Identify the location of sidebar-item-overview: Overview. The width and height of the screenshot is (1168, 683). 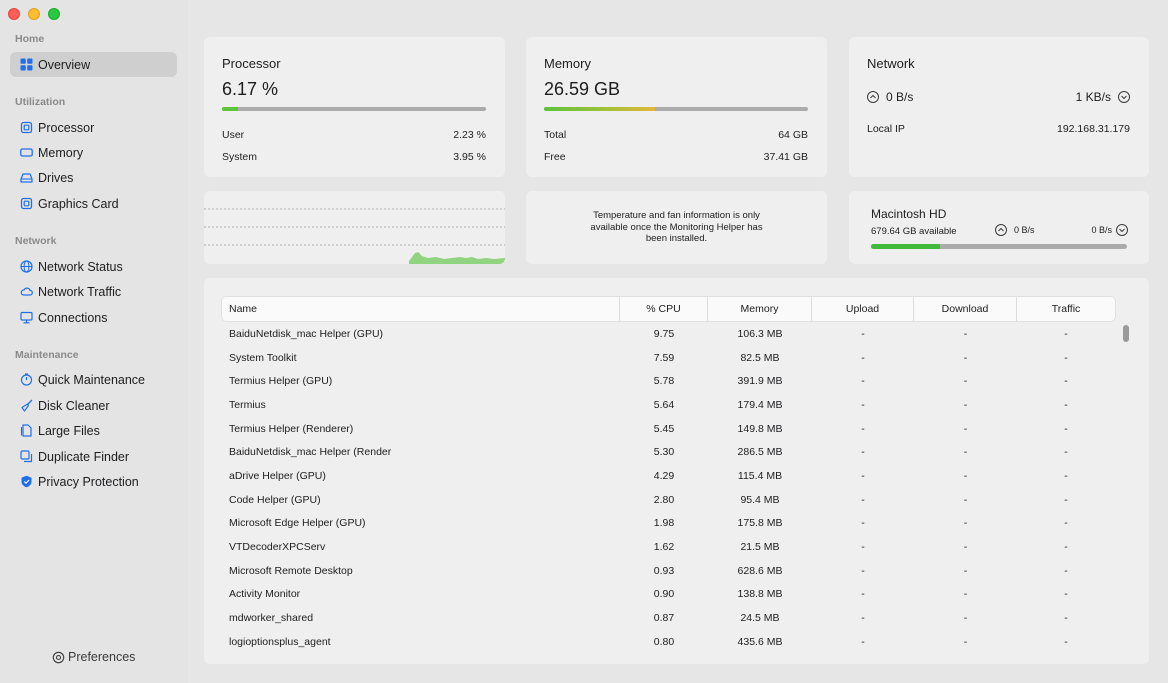
(93, 64).